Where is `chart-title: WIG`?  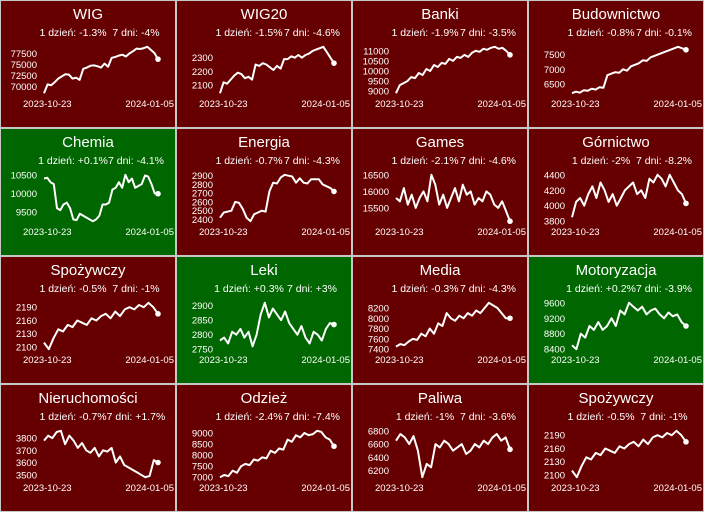
chart-title: WIG is located at coordinates (88, 14).